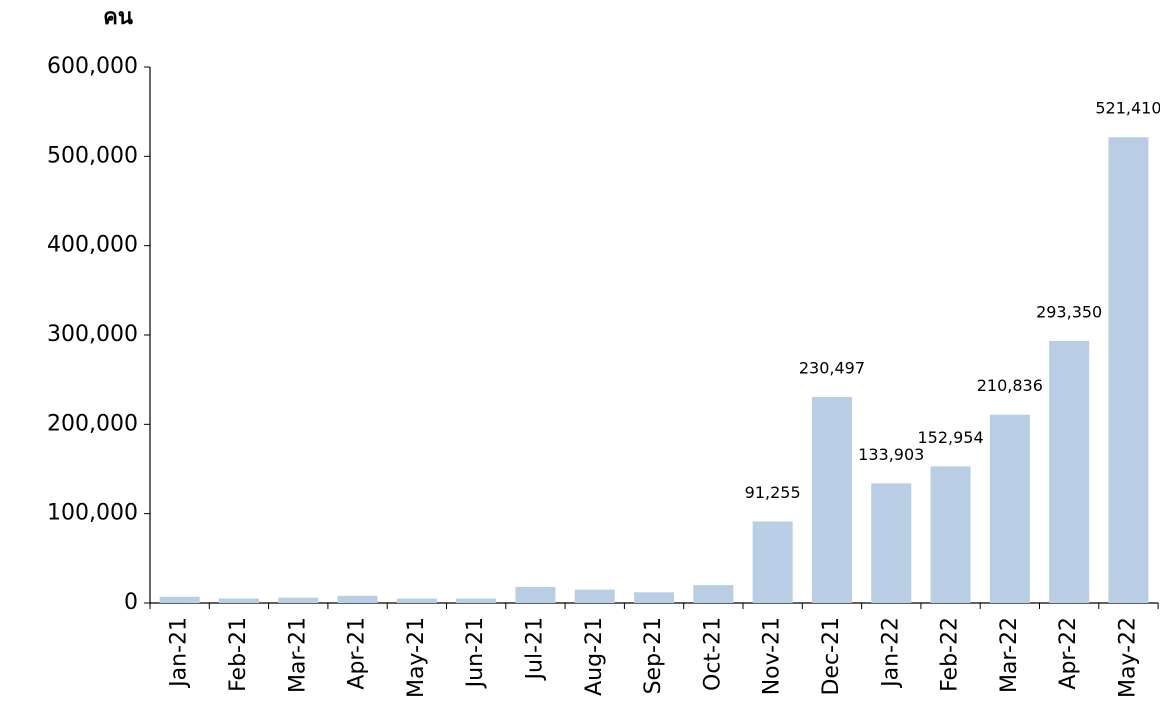  Describe the element at coordinates (950, 654) in the screenshot. I see `x-tick-label: Feb-22` at that location.